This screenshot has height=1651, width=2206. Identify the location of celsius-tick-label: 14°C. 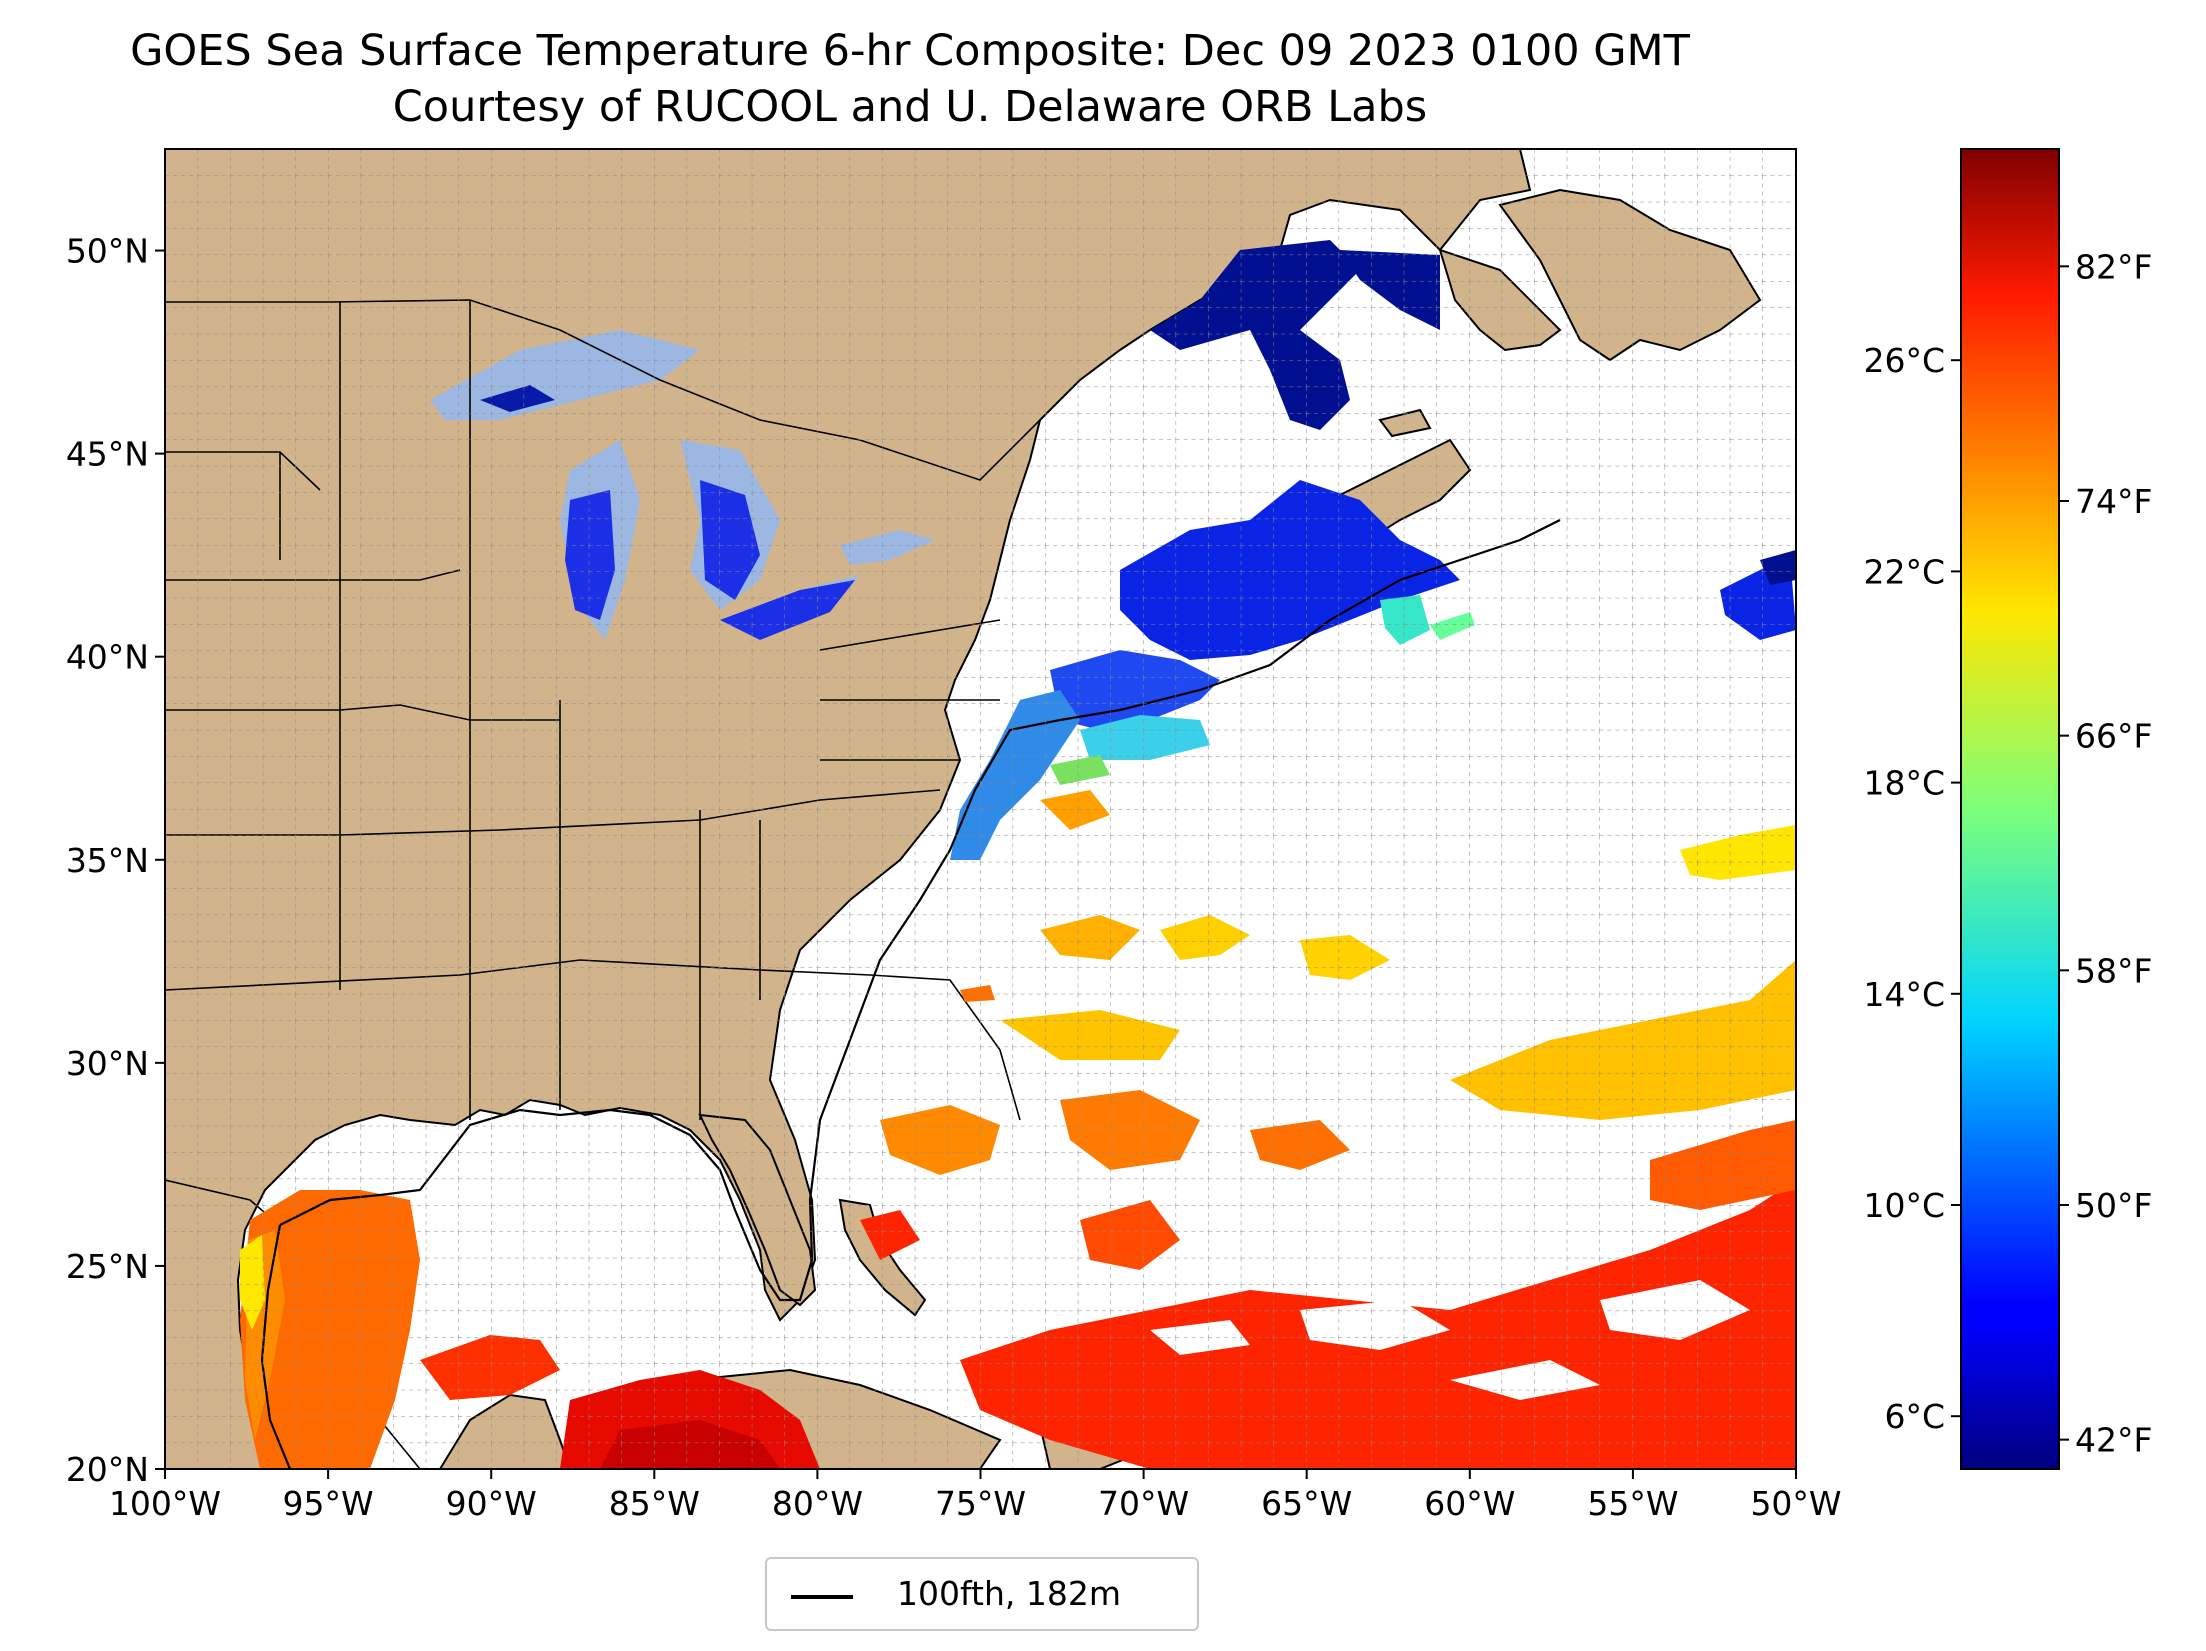
(1904, 994).